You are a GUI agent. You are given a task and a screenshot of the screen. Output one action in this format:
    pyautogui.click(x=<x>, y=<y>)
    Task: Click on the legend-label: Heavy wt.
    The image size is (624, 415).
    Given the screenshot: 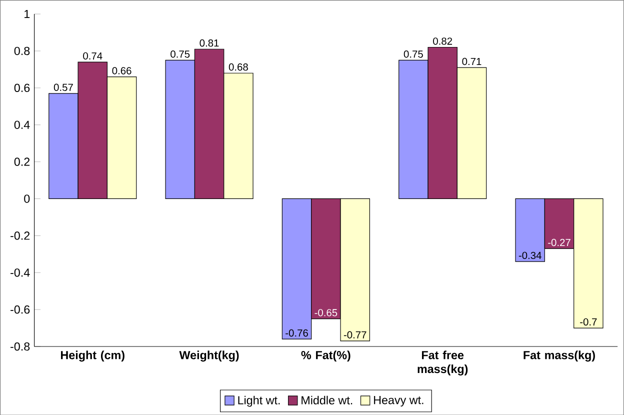 What is the action you would take?
    pyautogui.click(x=399, y=401)
    